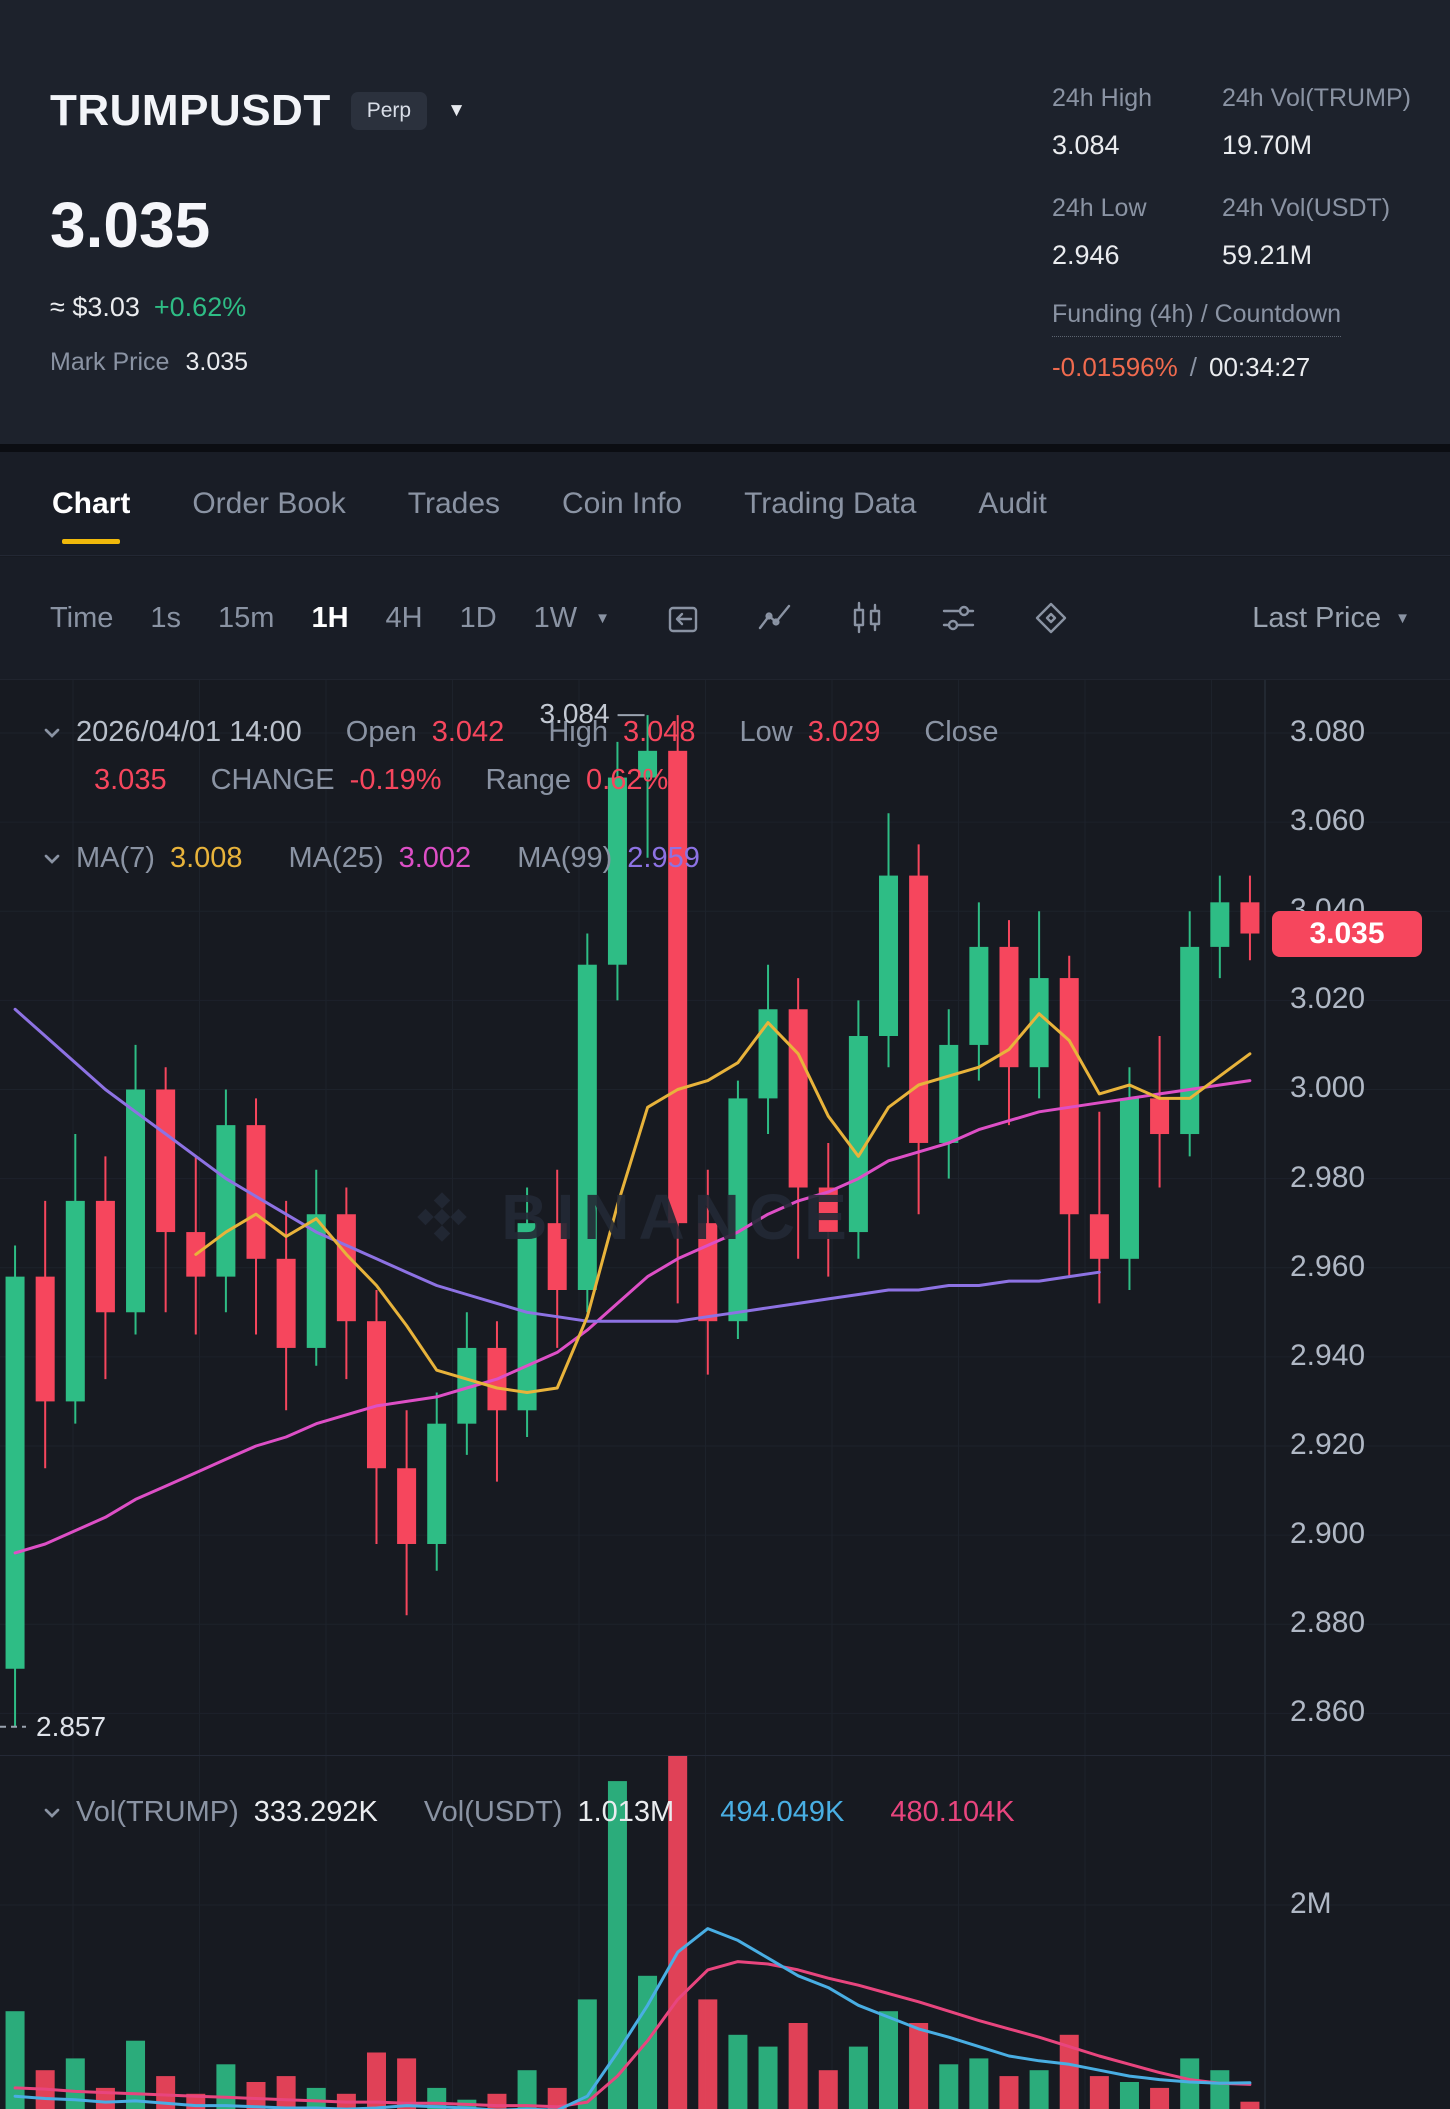 This screenshot has height=2109, width=1450. What do you see at coordinates (1267, 145) in the screenshot?
I see `stat-24h-vol-base-value: 19.70M` at bounding box center [1267, 145].